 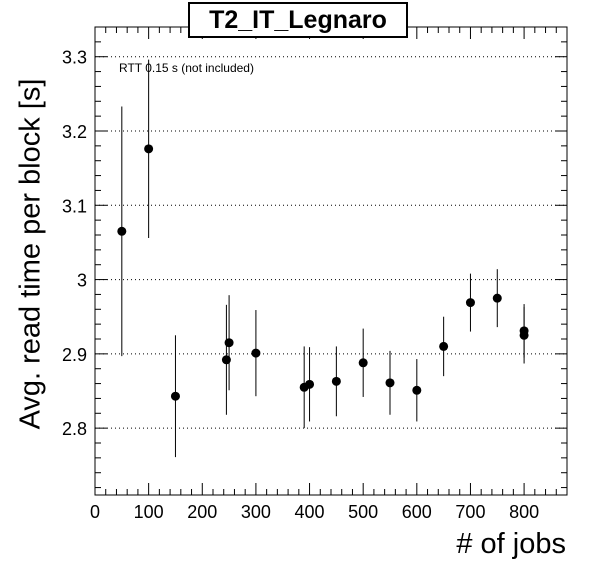 I want to click on chart-title-box: T2_IT_Legnaro, so click(x=298, y=20).